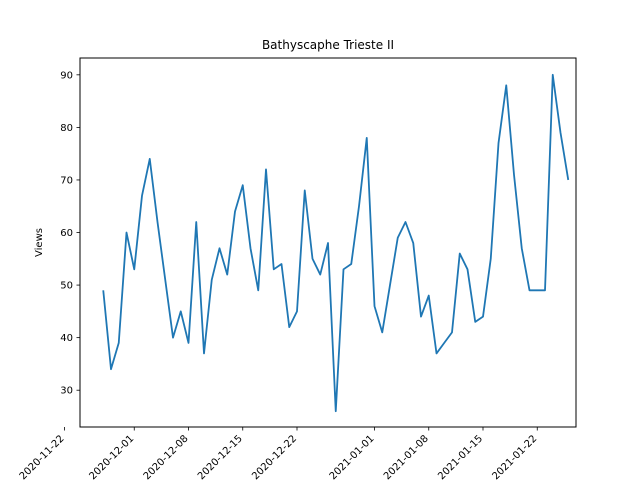  Describe the element at coordinates (66, 286) in the screenshot. I see `y-tick-label: 50` at that location.